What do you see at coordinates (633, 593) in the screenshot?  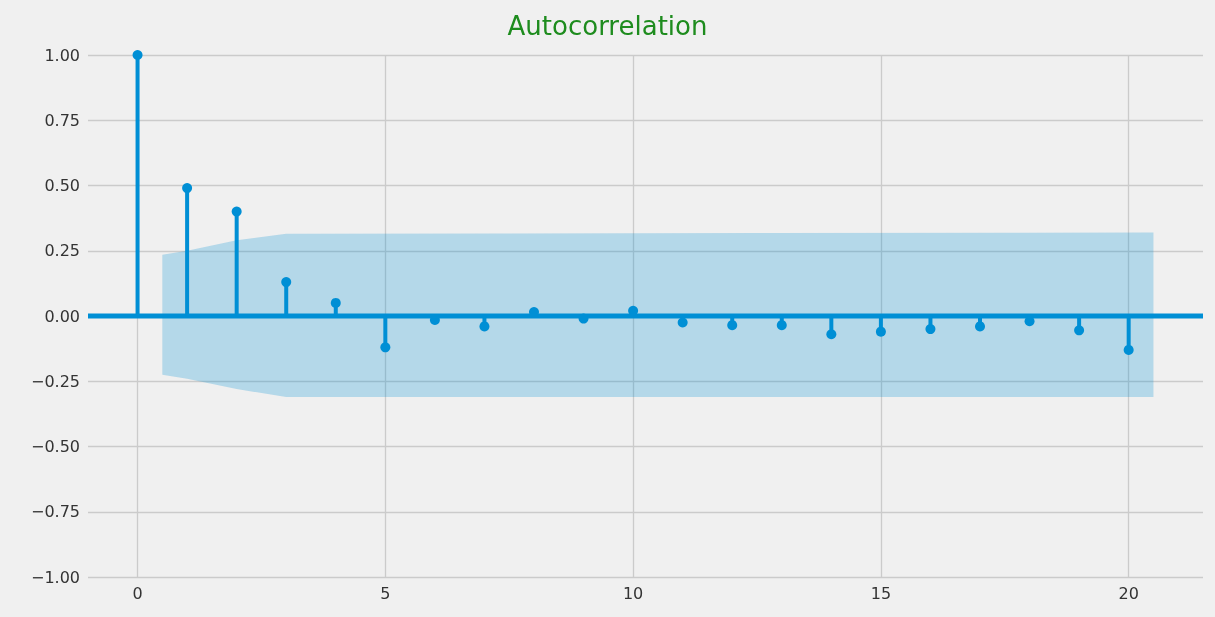 I see `x-tick-label: 10` at bounding box center [633, 593].